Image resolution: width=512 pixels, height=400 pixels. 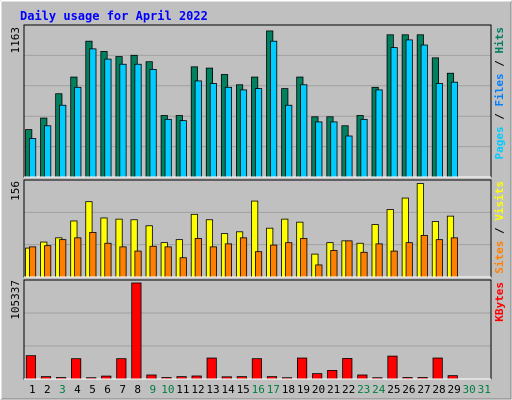 I want to click on x-tick-label-11: 11, so click(x=182, y=389).